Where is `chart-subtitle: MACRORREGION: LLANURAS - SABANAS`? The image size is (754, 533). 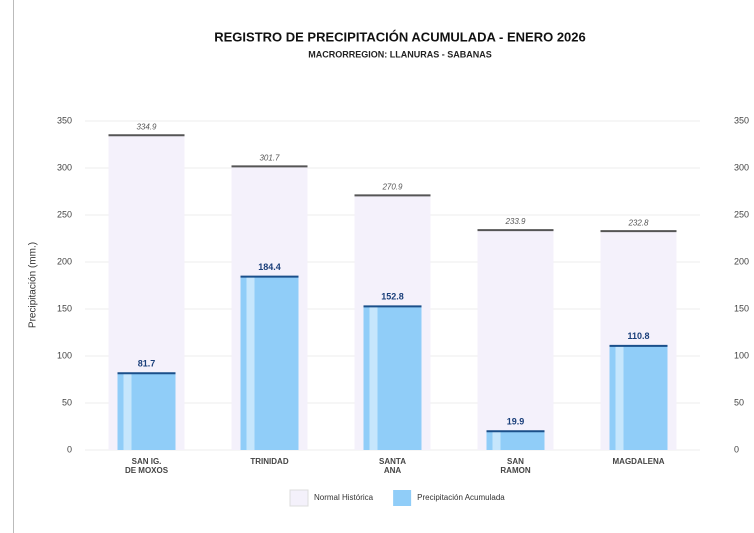 chart-subtitle: MACRORREGION: LLANURAS - SABANAS is located at coordinates (400, 54).